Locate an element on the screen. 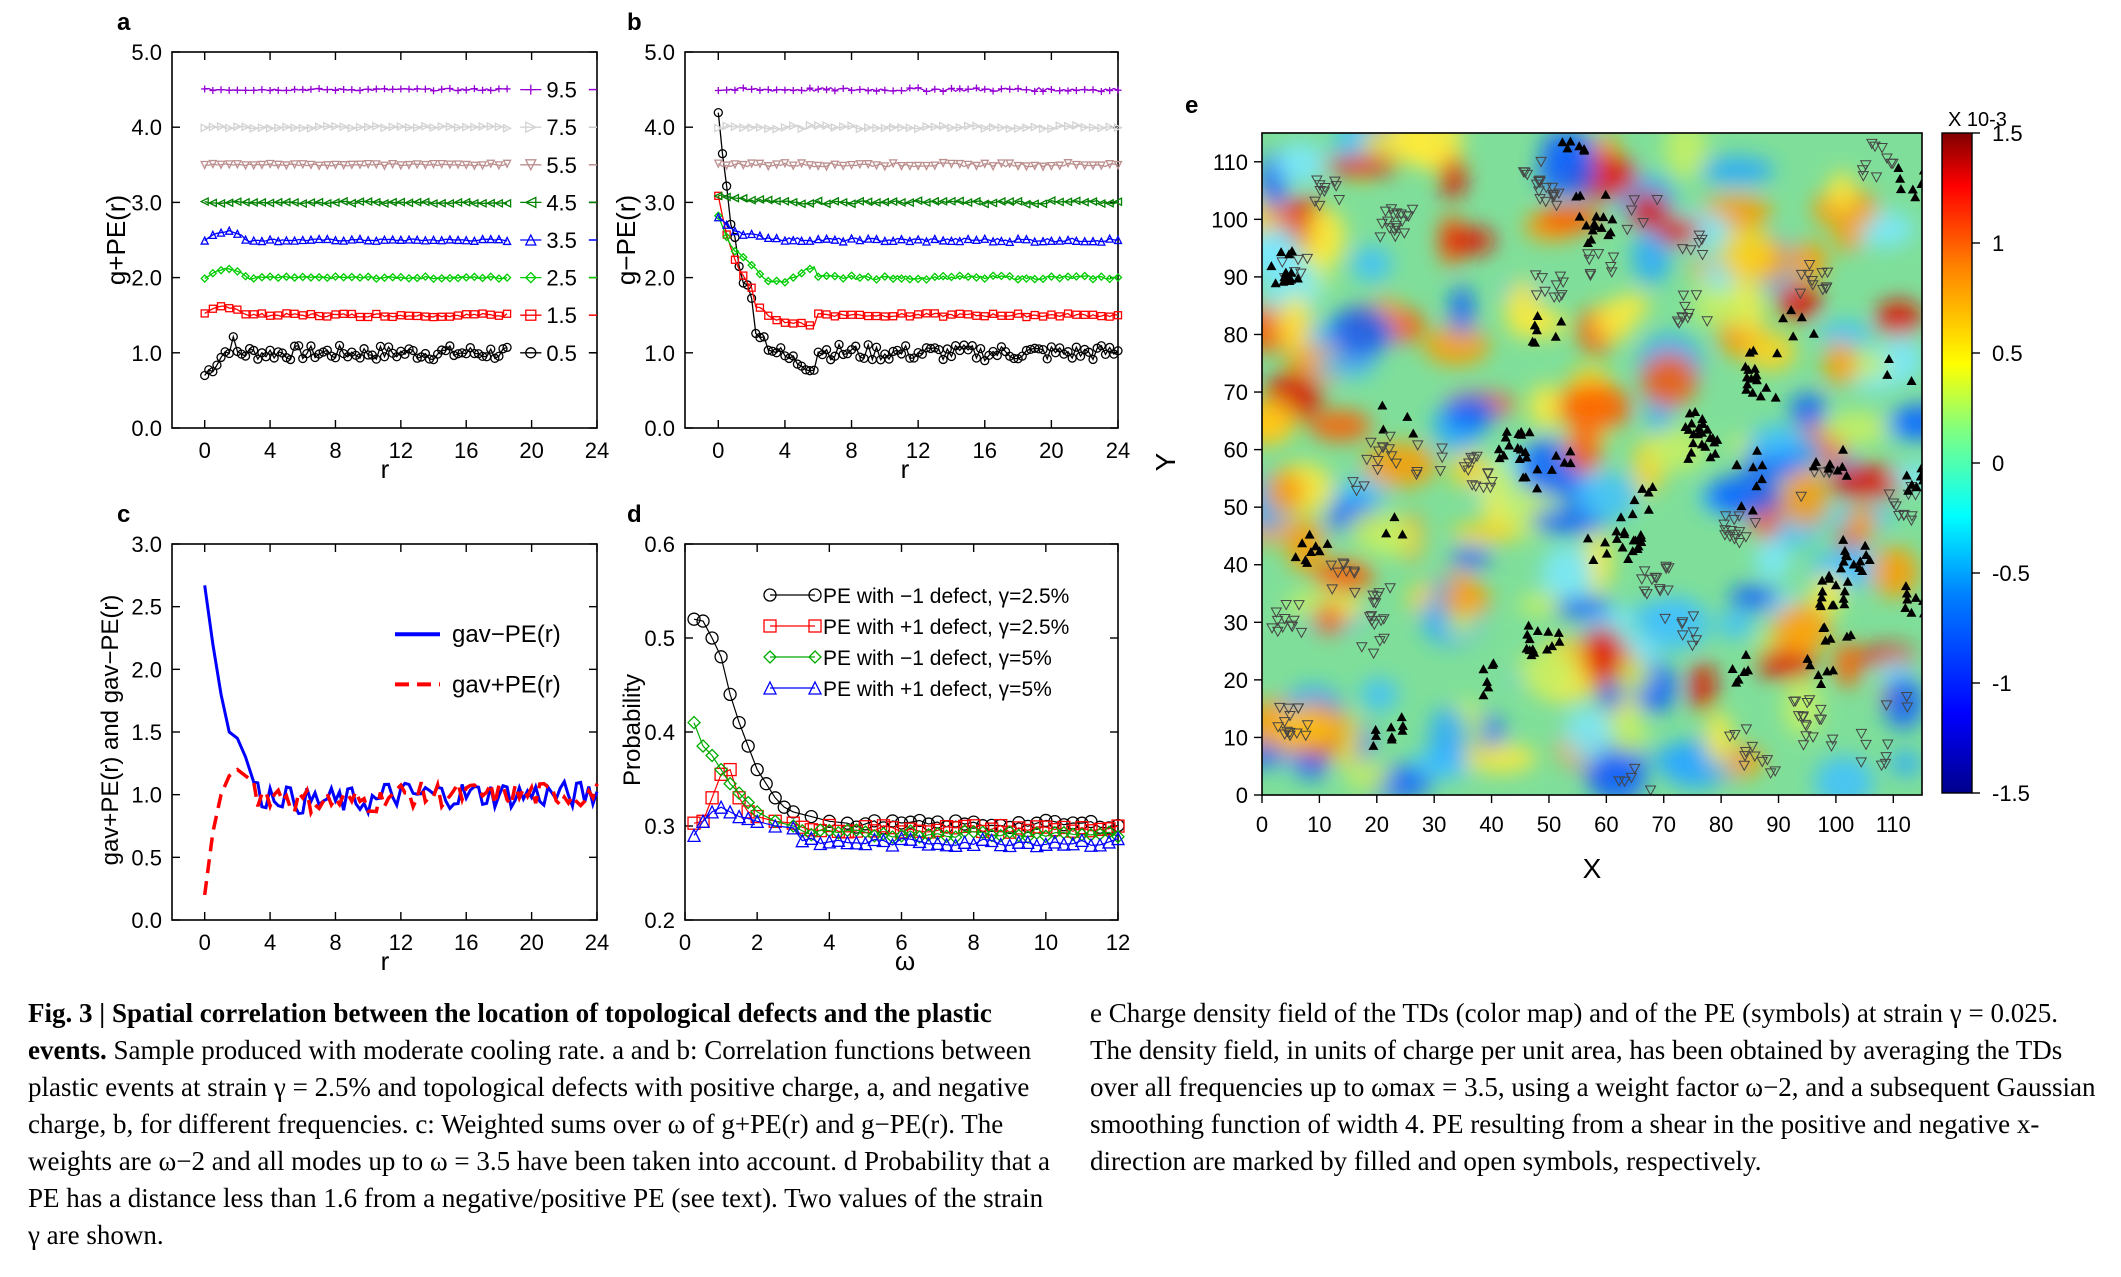 The width and height of the screenshot is (2121, 1277). series-line is located at coordinates (918, 229).